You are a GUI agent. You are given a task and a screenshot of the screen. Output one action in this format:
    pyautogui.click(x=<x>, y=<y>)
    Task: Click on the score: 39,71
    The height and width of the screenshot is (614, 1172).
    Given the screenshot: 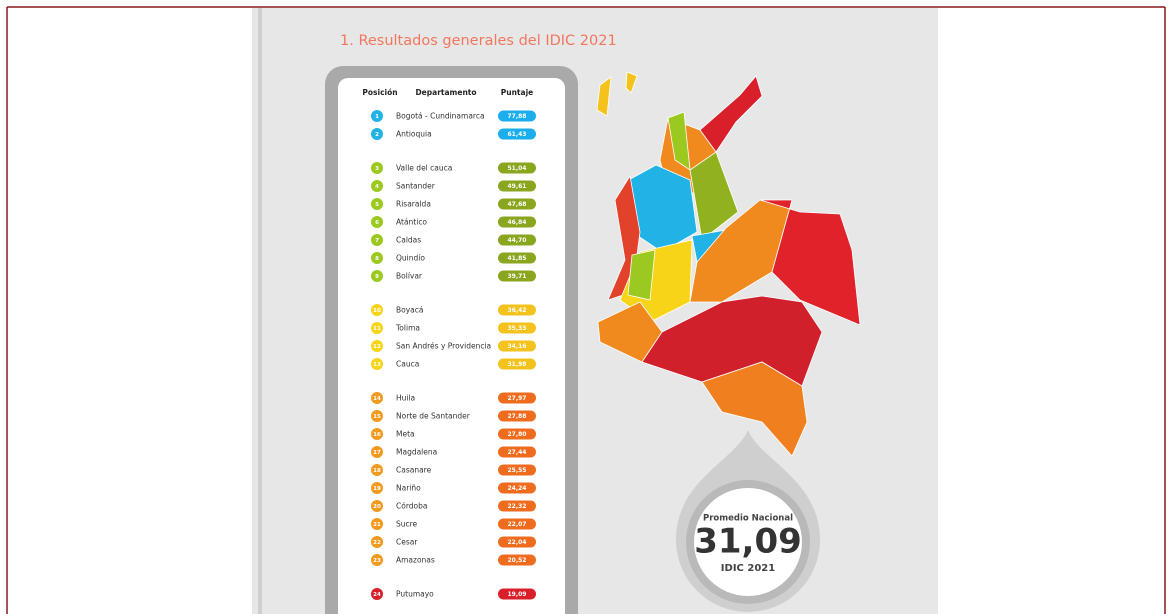 What is the action you would take?
    pyautogui.click(x=517, y=276)
    